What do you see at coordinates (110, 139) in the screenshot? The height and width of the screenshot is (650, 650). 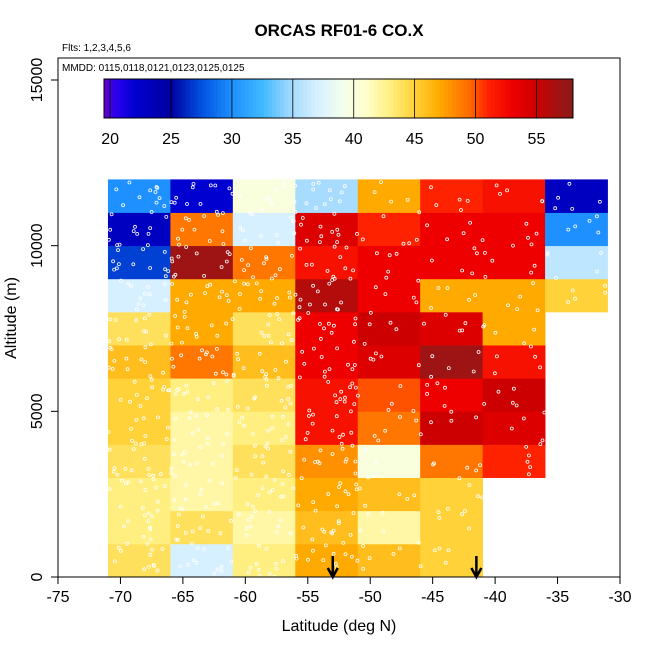 I see `colorbar-tick-label: 20` at bounding box center [110, 139].